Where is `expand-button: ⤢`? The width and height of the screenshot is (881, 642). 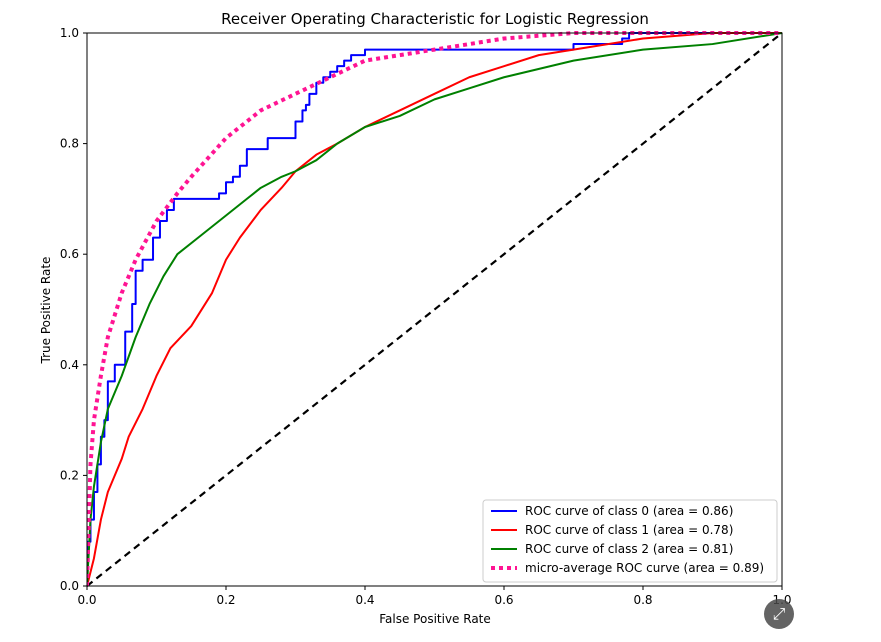 expand-button: ⤢ is located at coordinates (779, 614).